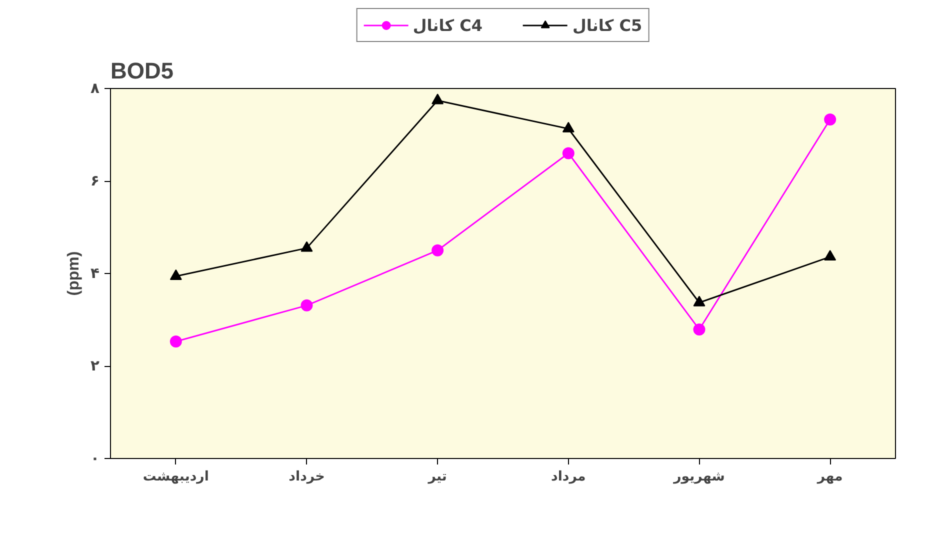 The image size is (945, 540). What do you see at coordinates (829, 477) in the screenshot?
I see `x-tick-label: مهر` at bounding box center [829, 477].